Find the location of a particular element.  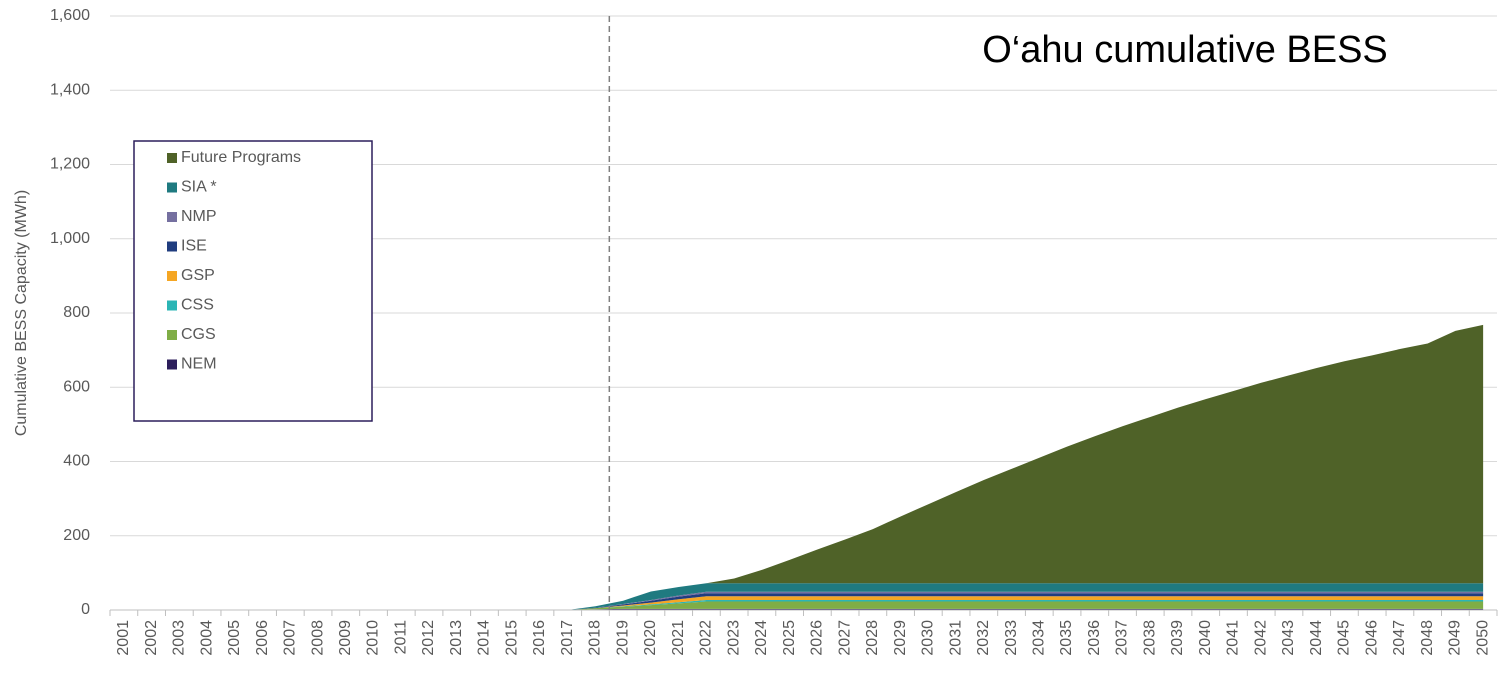

legend-label: GSP is located at coordinates (198, 275).